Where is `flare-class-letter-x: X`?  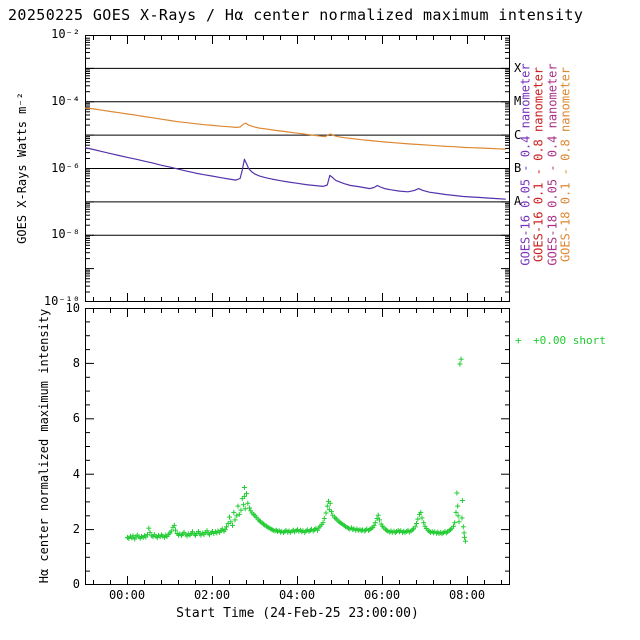 flare-class-letter-x: X is located at coordinates (518, 68).